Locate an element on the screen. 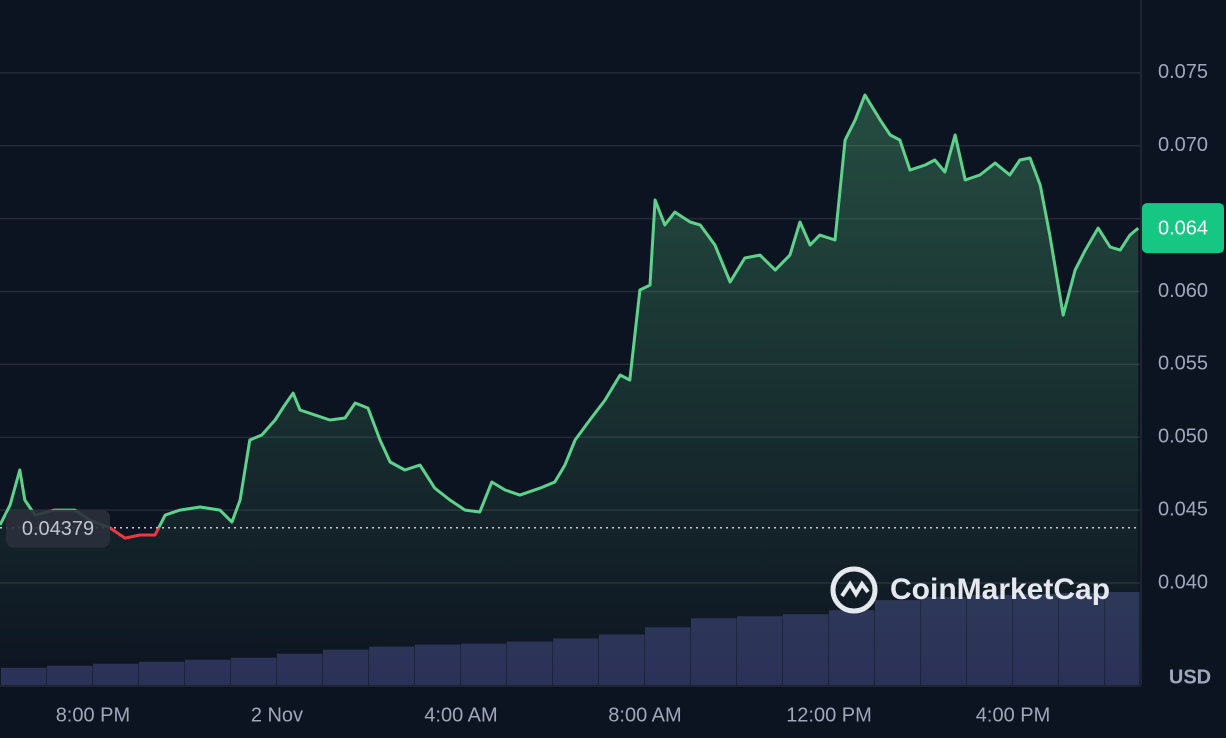 Image resolution: width=1226 pixels, height=738 pixels. watermark: CoinMarketCap is located at coordinates (1000, 589).